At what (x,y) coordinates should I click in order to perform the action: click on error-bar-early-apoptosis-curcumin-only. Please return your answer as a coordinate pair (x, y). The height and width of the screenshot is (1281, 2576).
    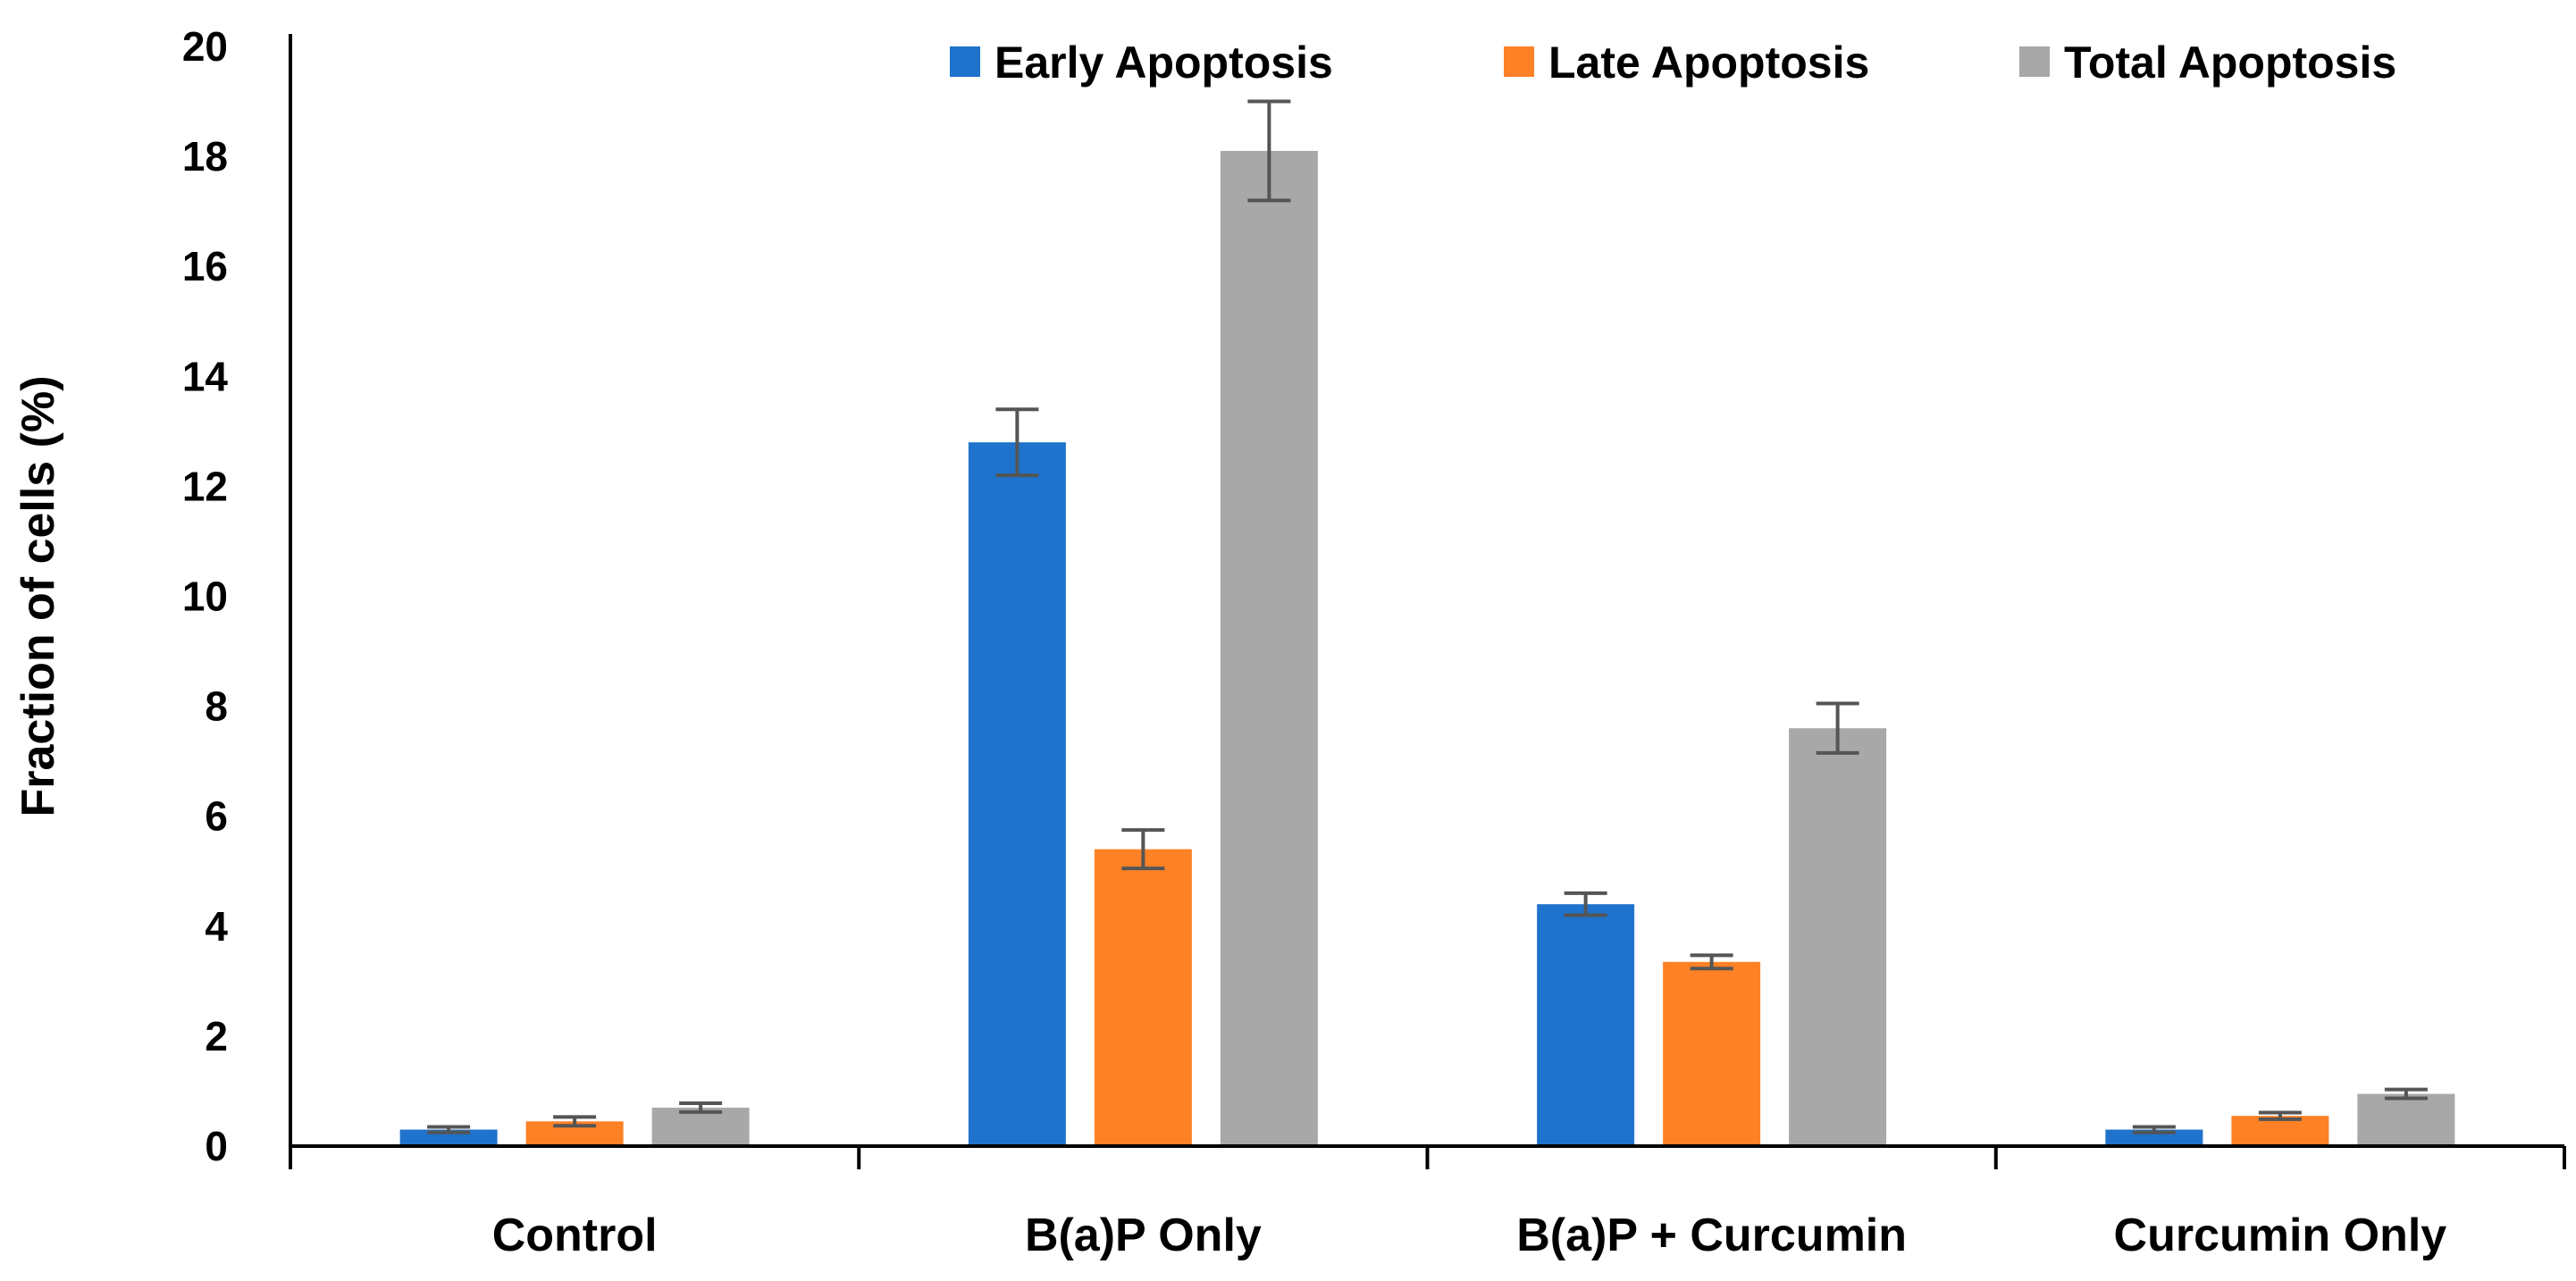
    Looking at the image, I should click on (2154, 1129).